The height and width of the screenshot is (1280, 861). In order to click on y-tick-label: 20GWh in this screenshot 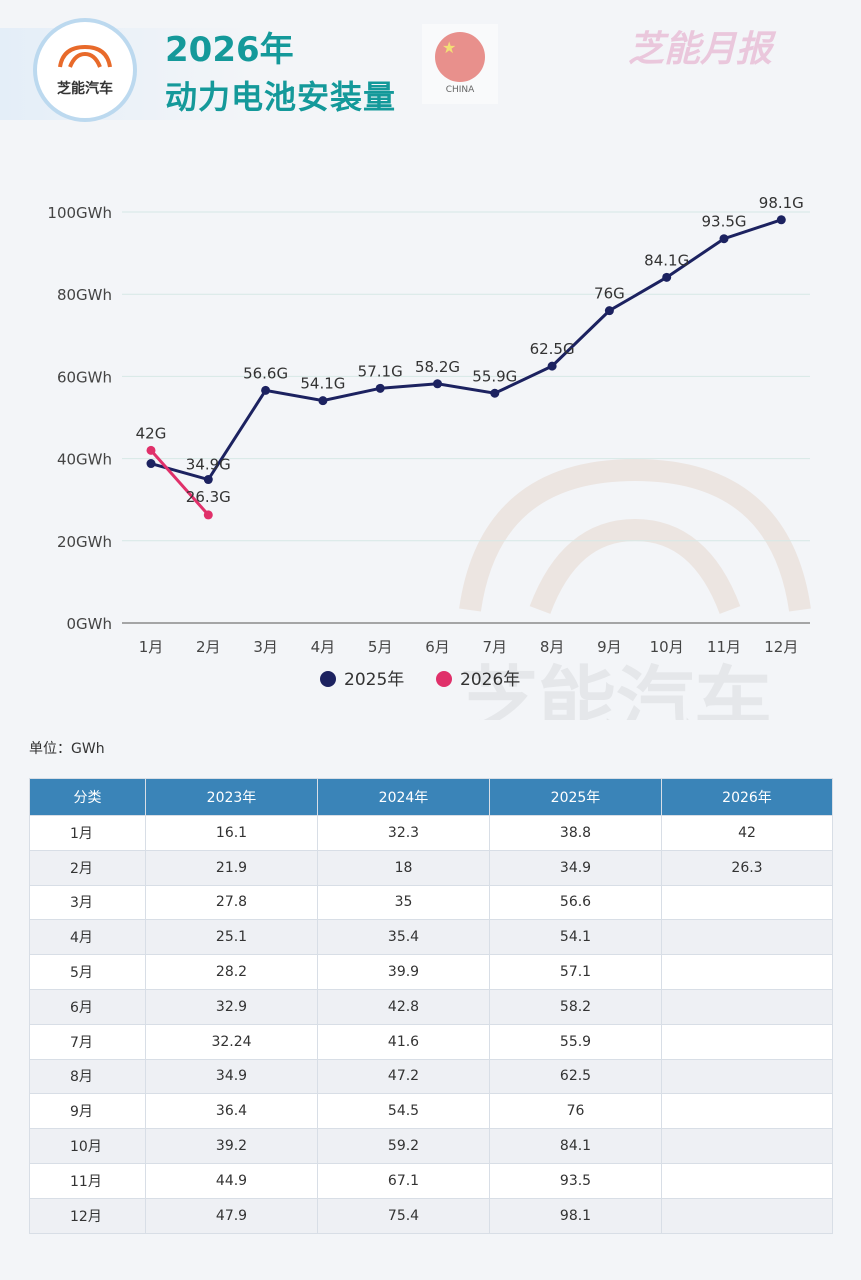, I will do `click(84, 542)`.